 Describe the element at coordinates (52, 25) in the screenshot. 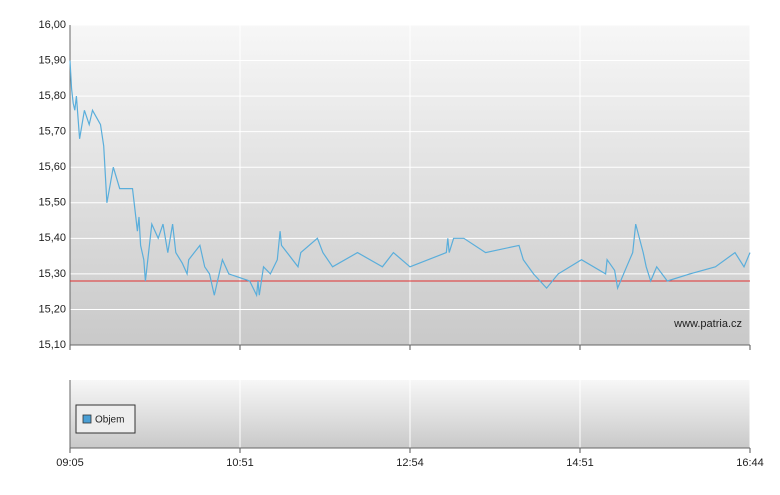

I see `y-tick-label: 16,00` at that location.